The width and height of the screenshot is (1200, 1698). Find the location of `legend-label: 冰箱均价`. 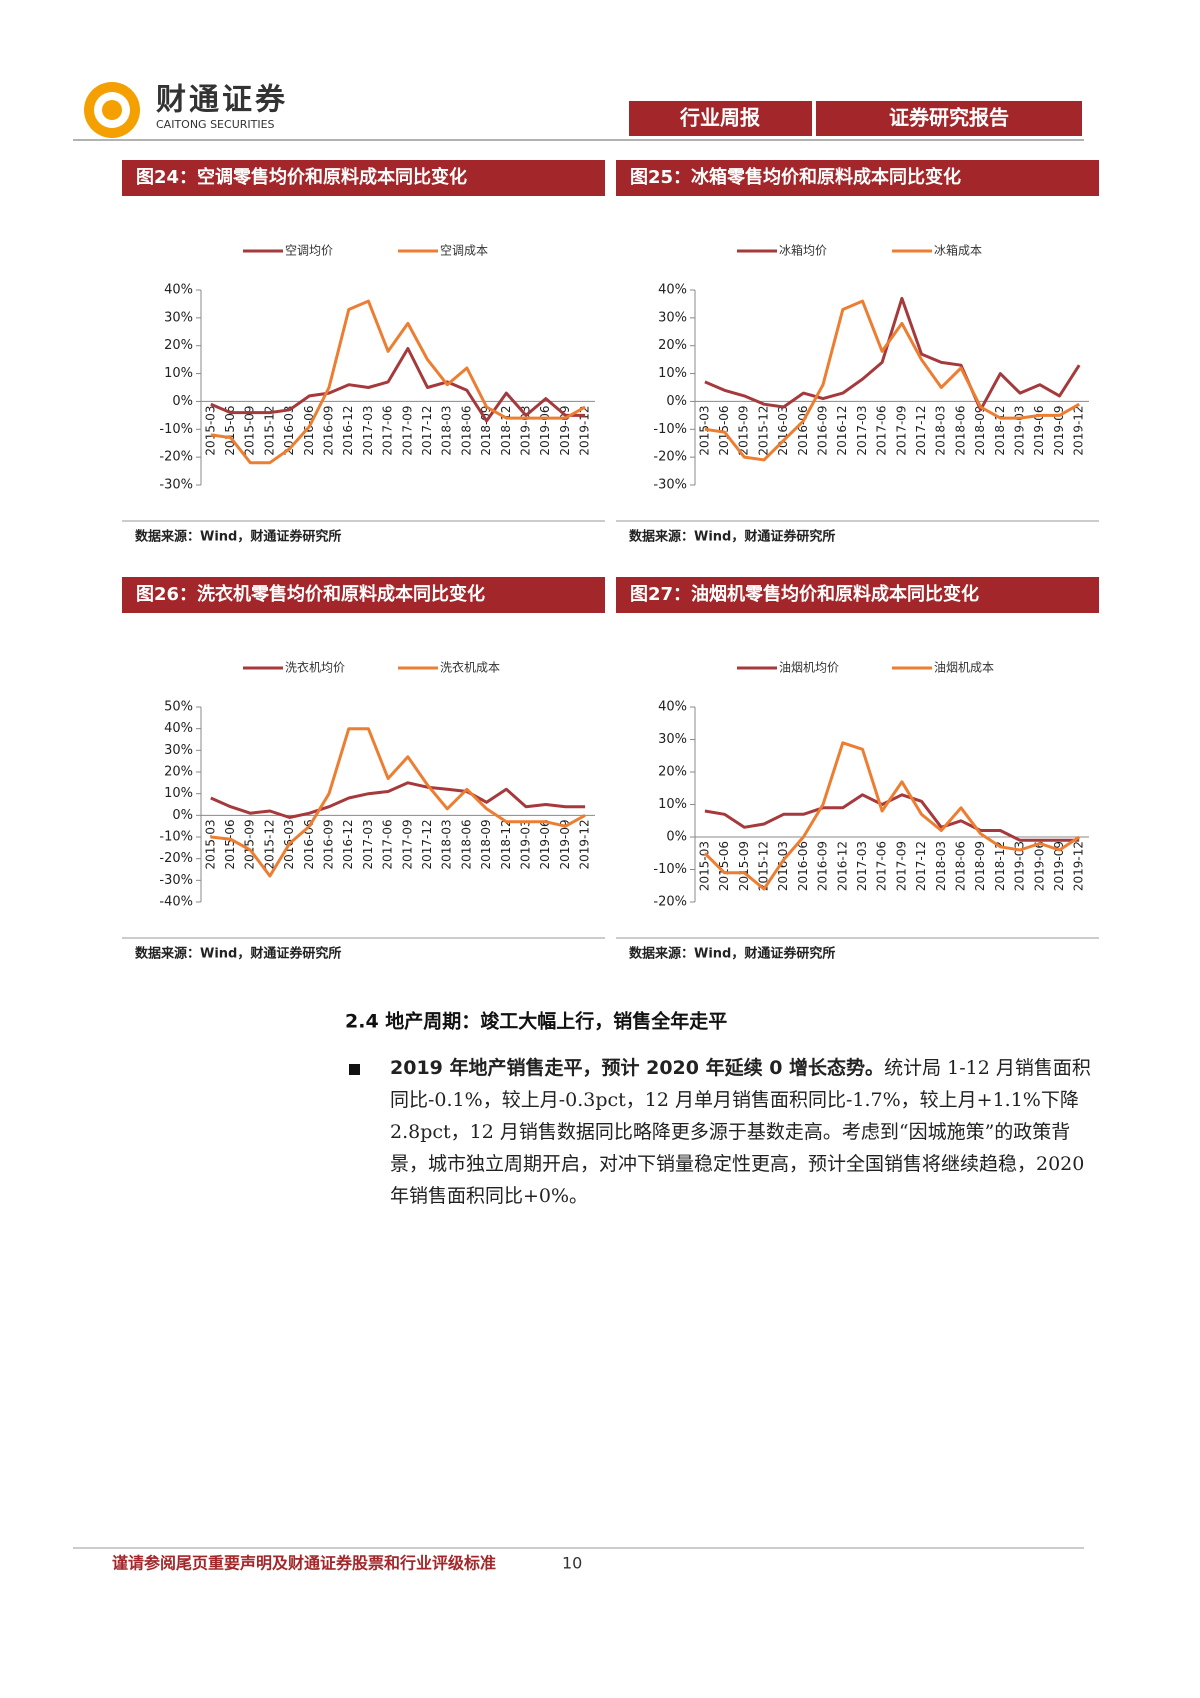

legend-label: 冰箱均价 is located at coordinates (803, 250).